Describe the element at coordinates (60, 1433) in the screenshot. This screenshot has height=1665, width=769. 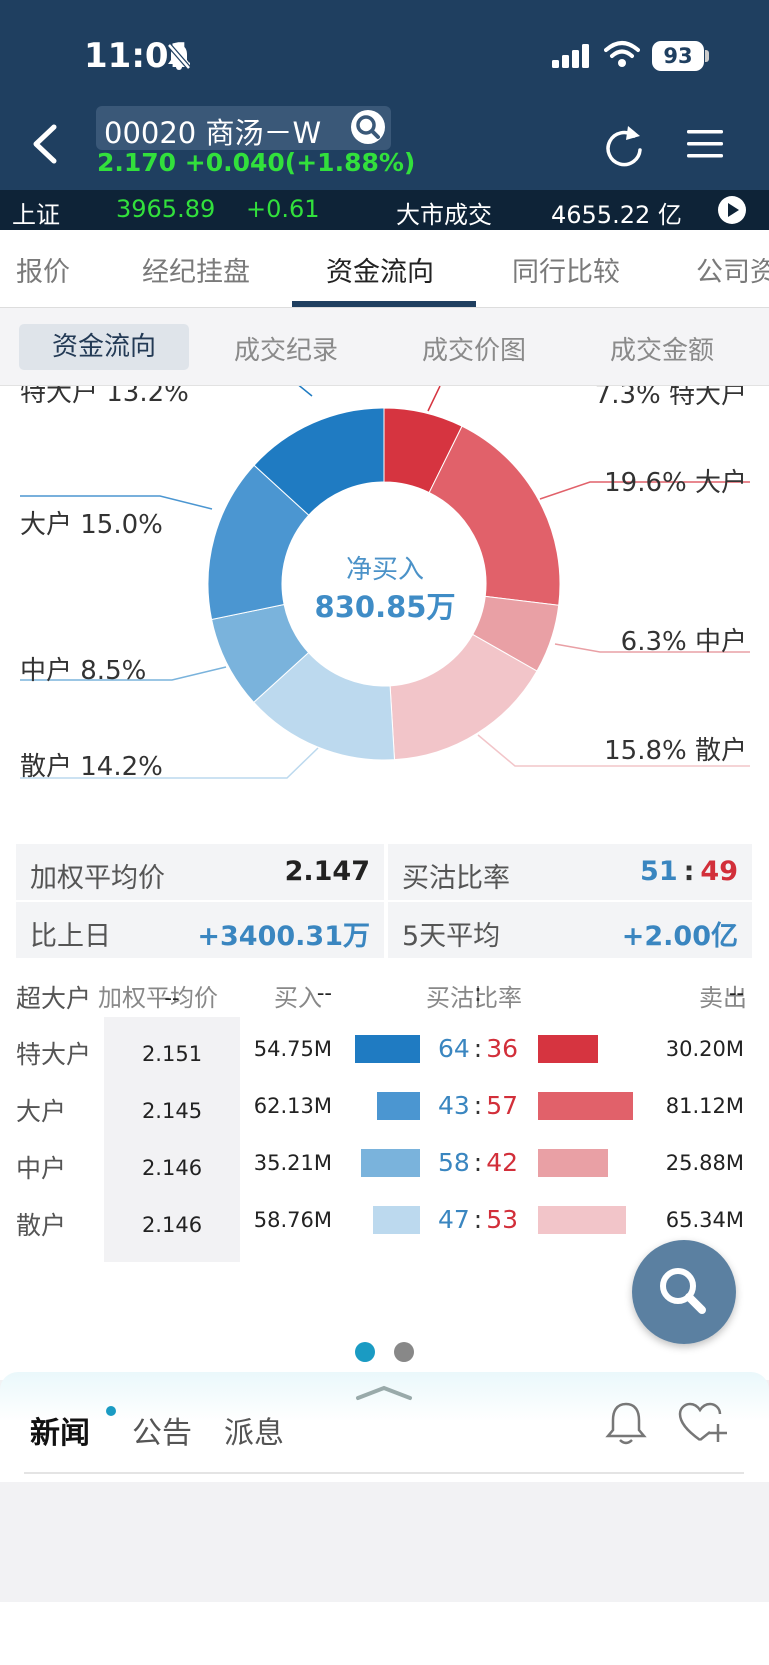
I see `news-tab-news: 新闻` at that location.